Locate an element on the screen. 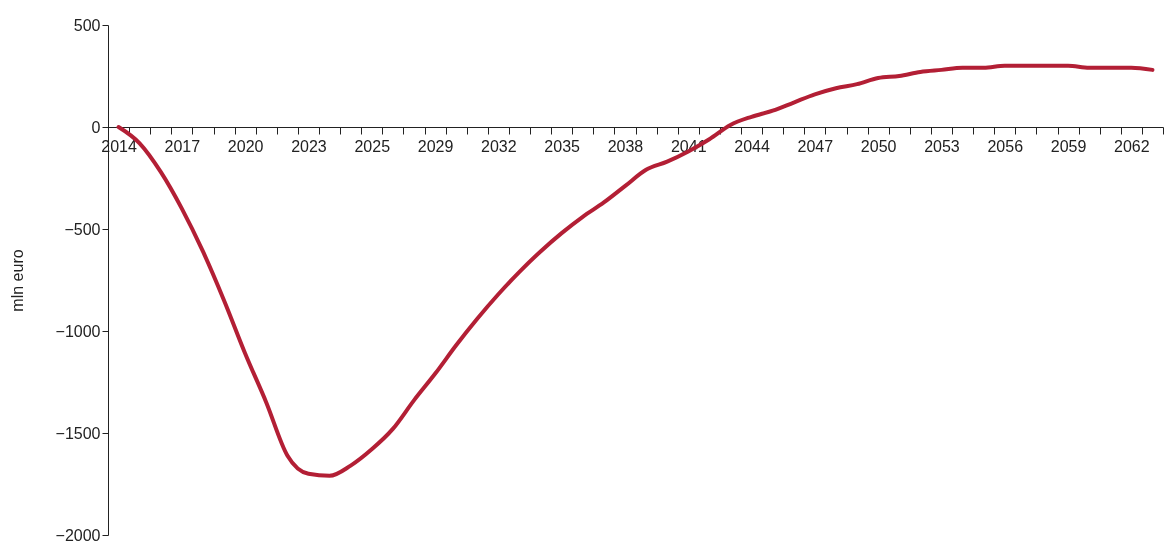 The height and width of the screenshot is (542, 1164). x-tick-label: 2050 is located at coordinates (878, 146).